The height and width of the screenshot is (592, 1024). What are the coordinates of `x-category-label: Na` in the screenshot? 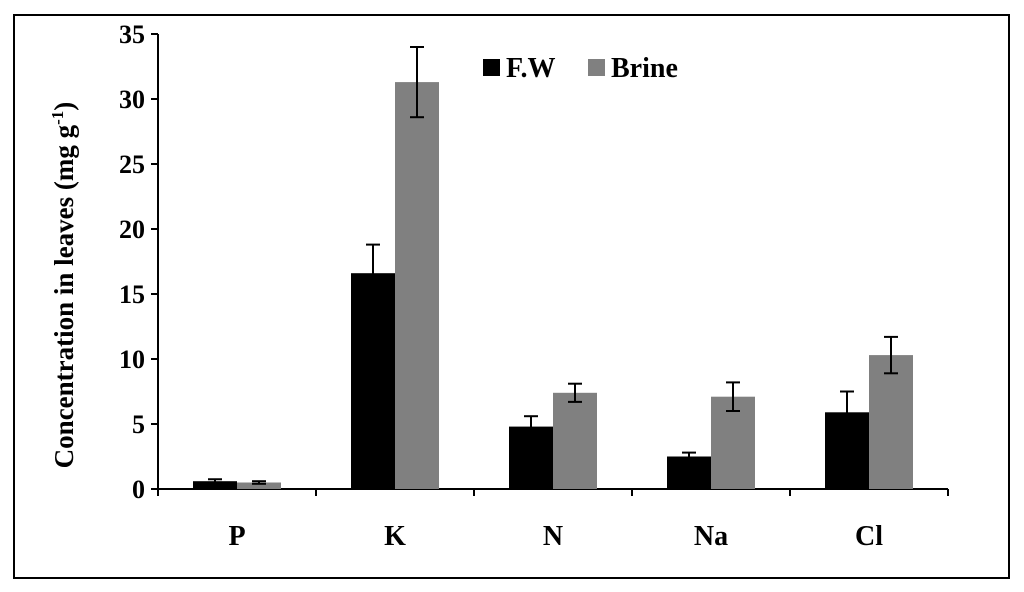 It's located at (711, 536).